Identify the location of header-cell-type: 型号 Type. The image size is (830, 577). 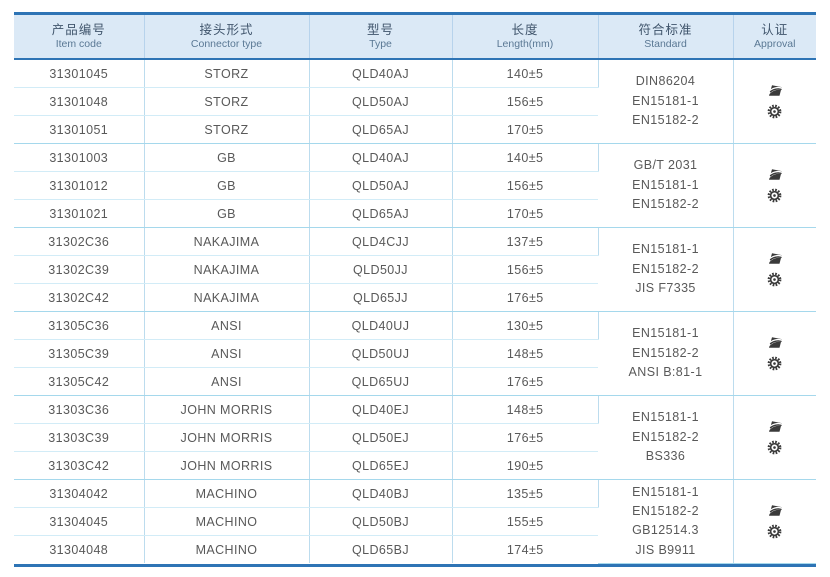
(381, 37).